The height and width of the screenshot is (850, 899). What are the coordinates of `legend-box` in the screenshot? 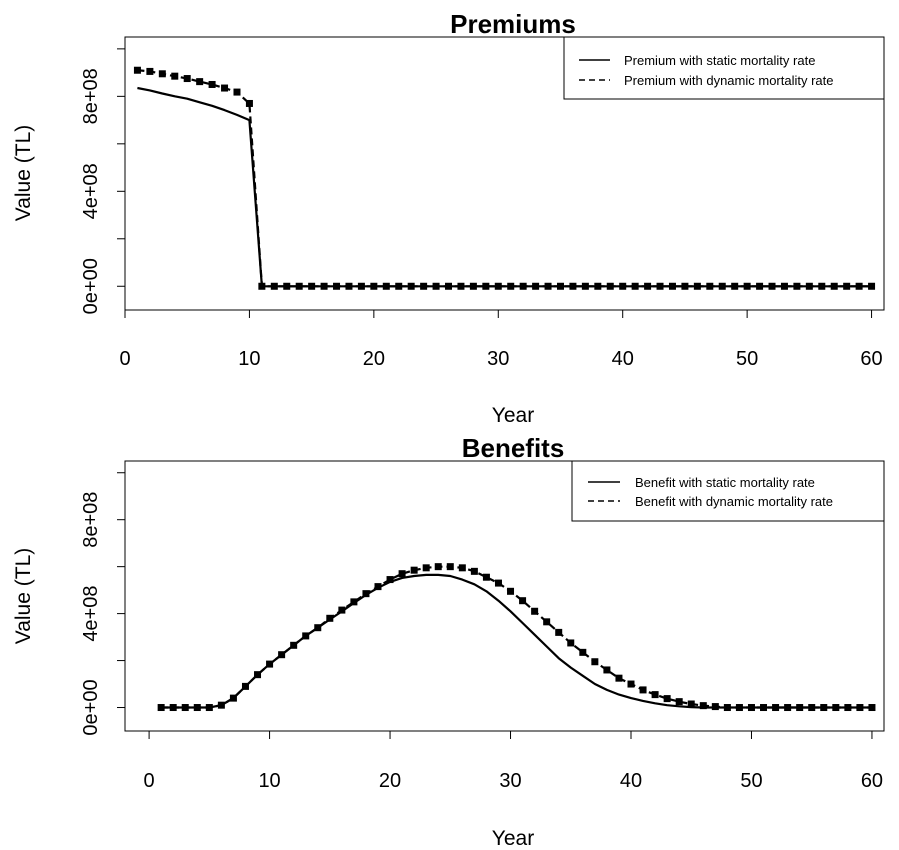 It's located at (724, 68).